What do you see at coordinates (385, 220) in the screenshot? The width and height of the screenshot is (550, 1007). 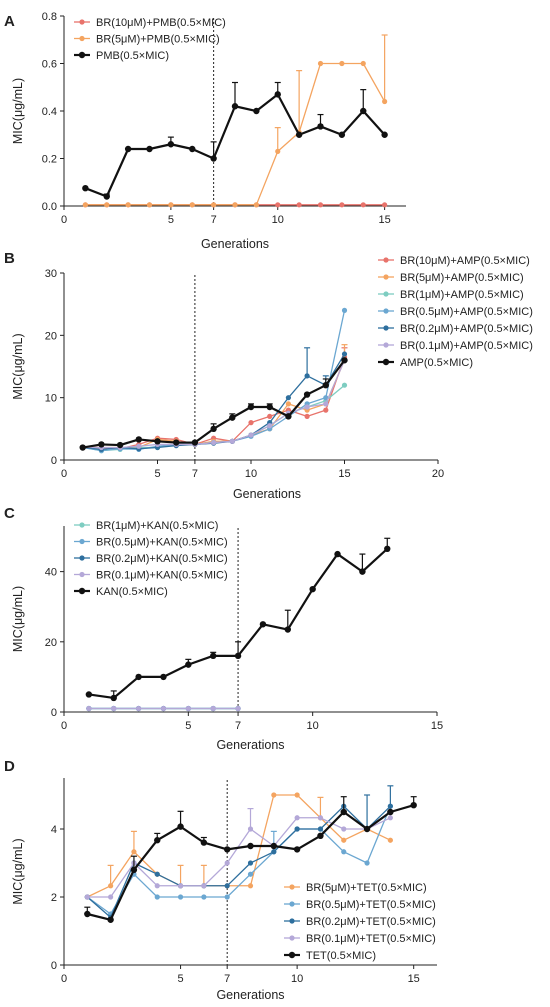 I see `x-tick-label: 15` at bounding box center [385, 220].